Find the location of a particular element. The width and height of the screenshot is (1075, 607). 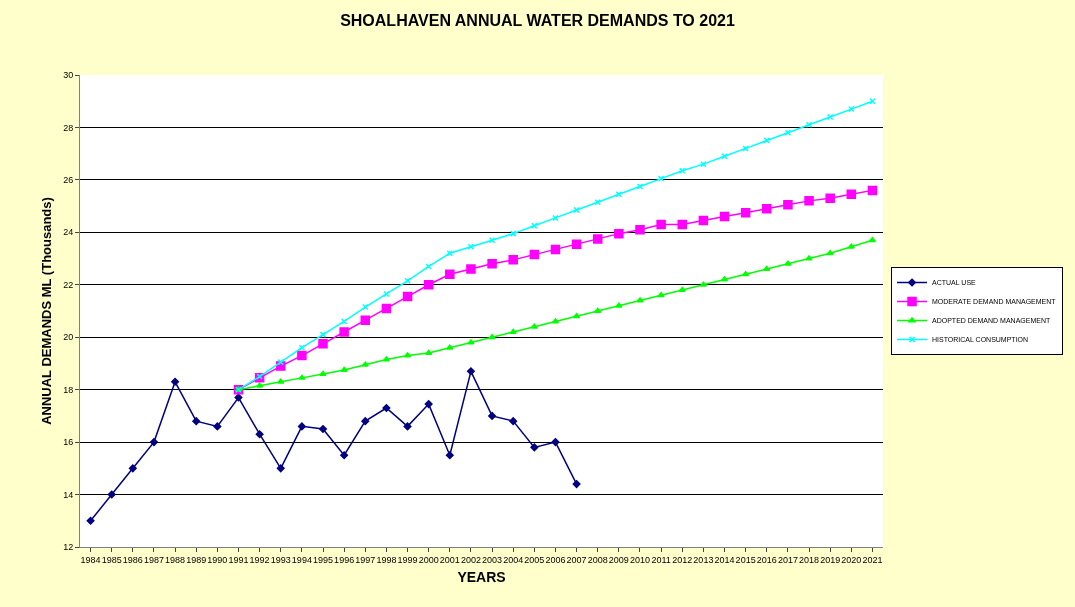

y-tick-label: 28 is located at coordinates (68, 127).